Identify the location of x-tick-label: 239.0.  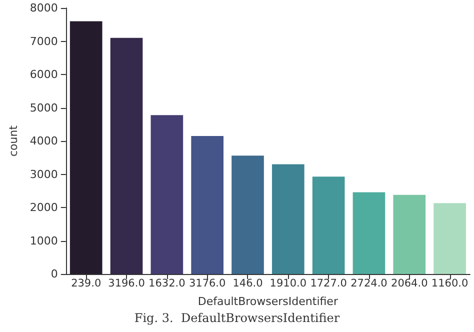
(86, 284).